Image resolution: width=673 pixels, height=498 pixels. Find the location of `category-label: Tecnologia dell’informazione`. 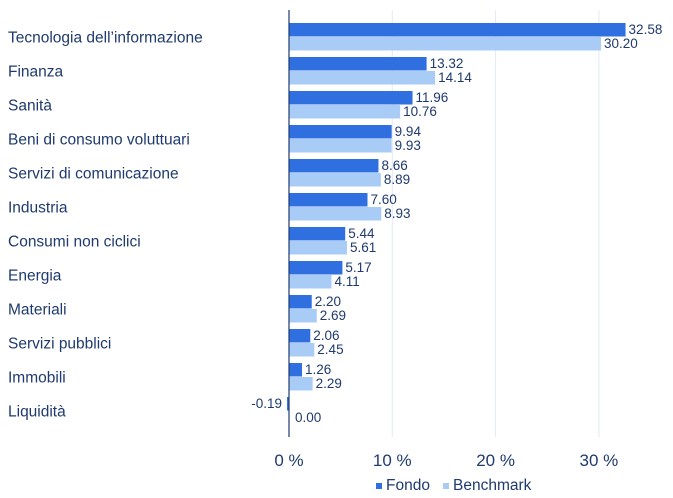

category-label: Tecnologia dell’informazione is located at coordinates (105, 37).